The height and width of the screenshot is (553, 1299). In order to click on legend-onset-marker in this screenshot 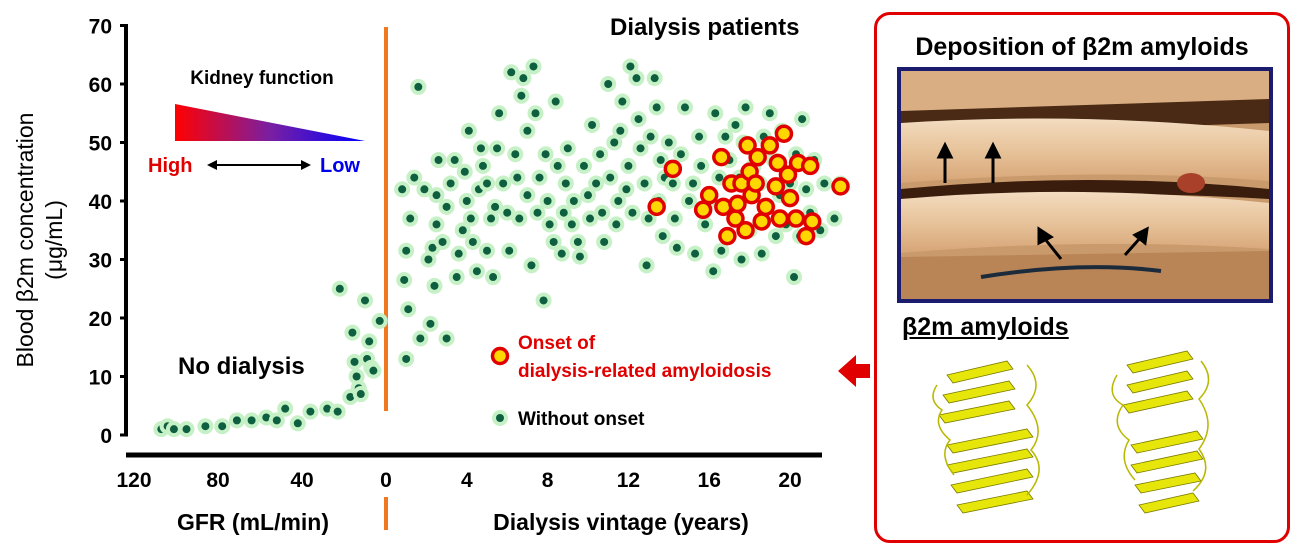, I will do `click(500, 356)`.